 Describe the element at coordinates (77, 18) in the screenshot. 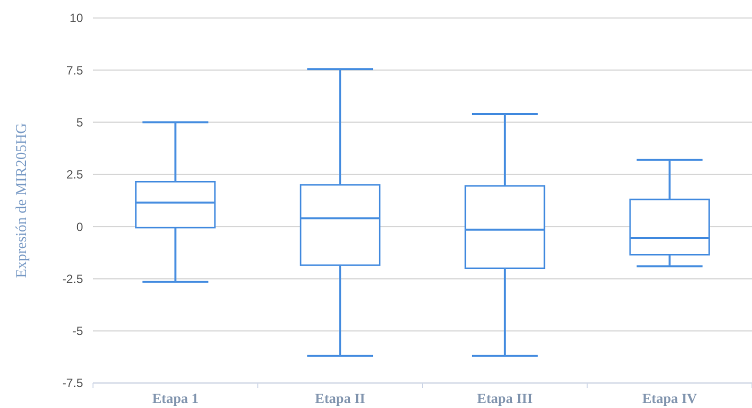

I see `y-tick-label: 10` at that location.